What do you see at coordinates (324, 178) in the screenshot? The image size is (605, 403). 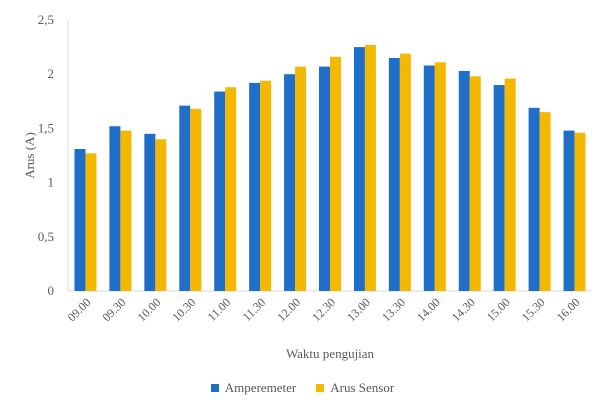 I see `bar-amperemeter-12.30` at bounding box center [324, 178].